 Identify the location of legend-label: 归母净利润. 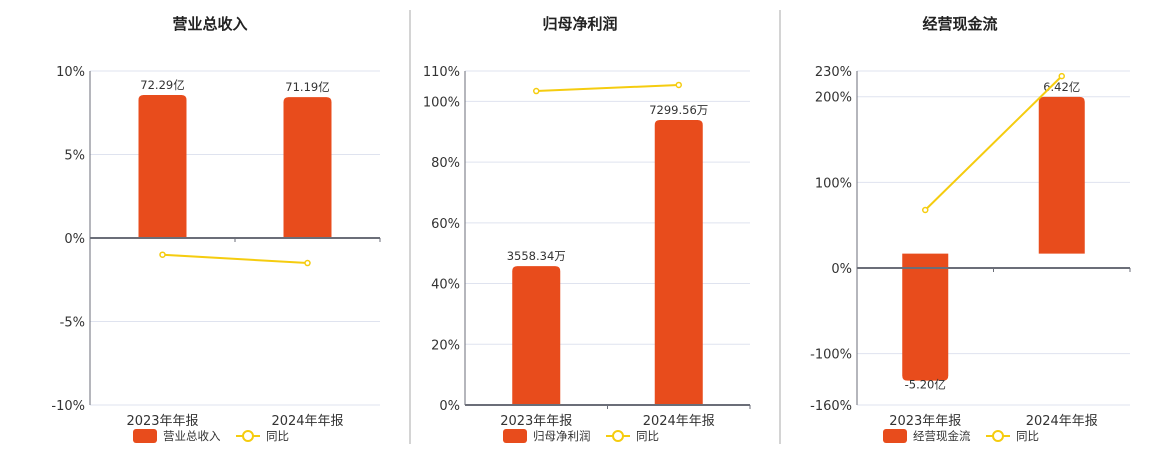
(562, 436).